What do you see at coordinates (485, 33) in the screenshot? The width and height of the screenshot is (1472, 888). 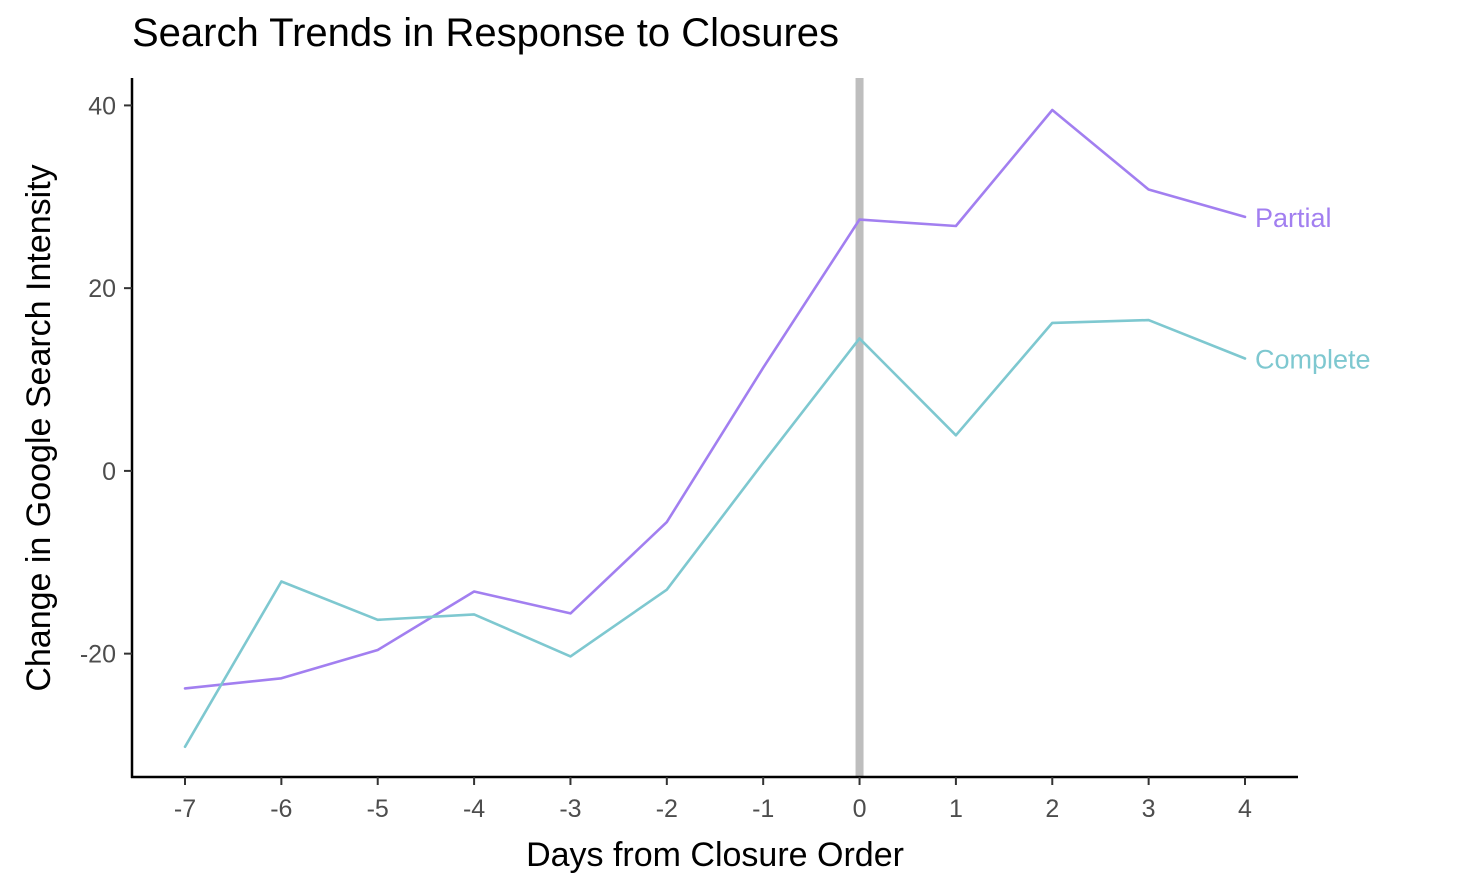 I see `chart-title: Search Trends in Response to Closures` at bounding box center [485, 33].